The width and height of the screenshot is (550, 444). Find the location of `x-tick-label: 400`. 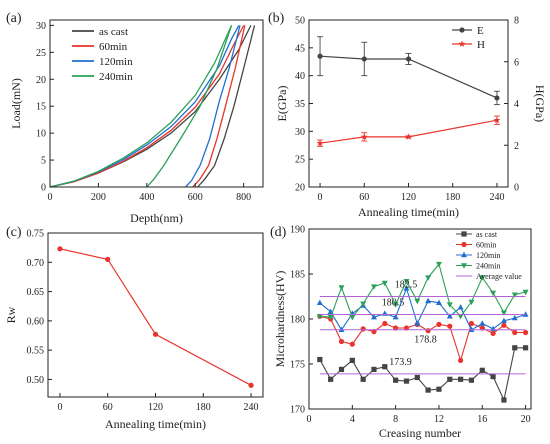

x-tick-label: 400 is located at coordinates (146, 197).